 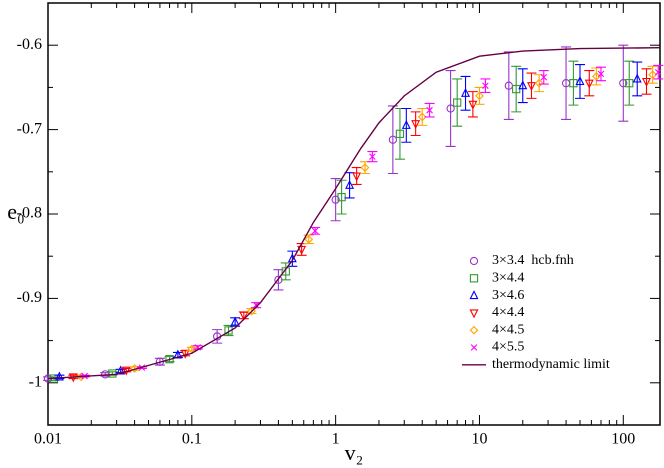 What do you see at coordinates (551, 364) in the screenshot?
I see `legend-label: thermodynamic limit` at bounding box center [551, 364].